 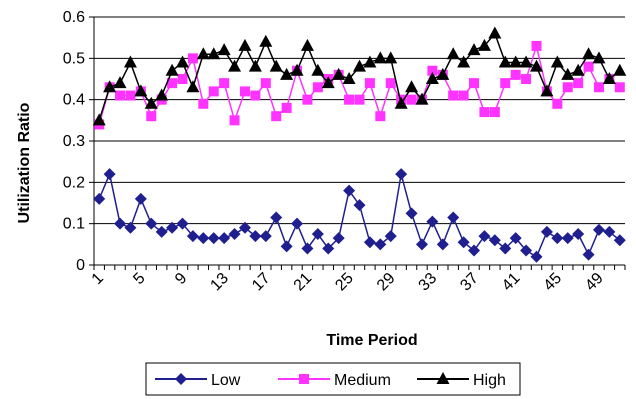 I want to click on x-tick-label: 1, so click(x=98, y=279).